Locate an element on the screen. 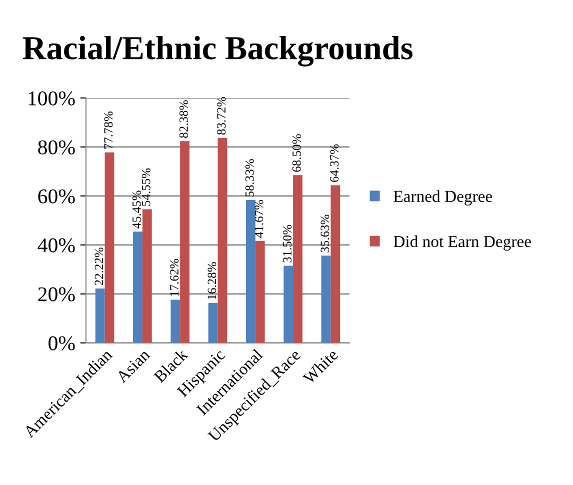 The height and width of the screenshot is (485, 573). data-label: 82.38% is located at coordinates (183, 119).